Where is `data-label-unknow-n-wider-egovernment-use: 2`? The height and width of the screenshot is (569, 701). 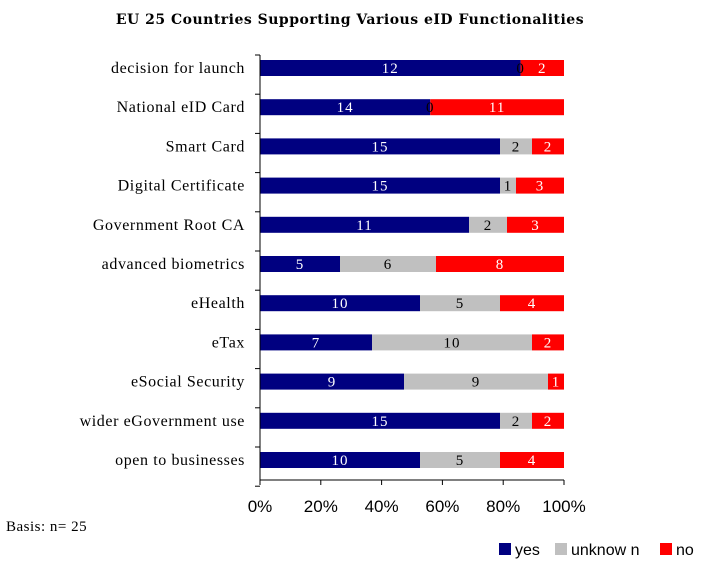 data-label-unknow-n-wider-egovernment-use: 2 is located at coordinates (516, 422).